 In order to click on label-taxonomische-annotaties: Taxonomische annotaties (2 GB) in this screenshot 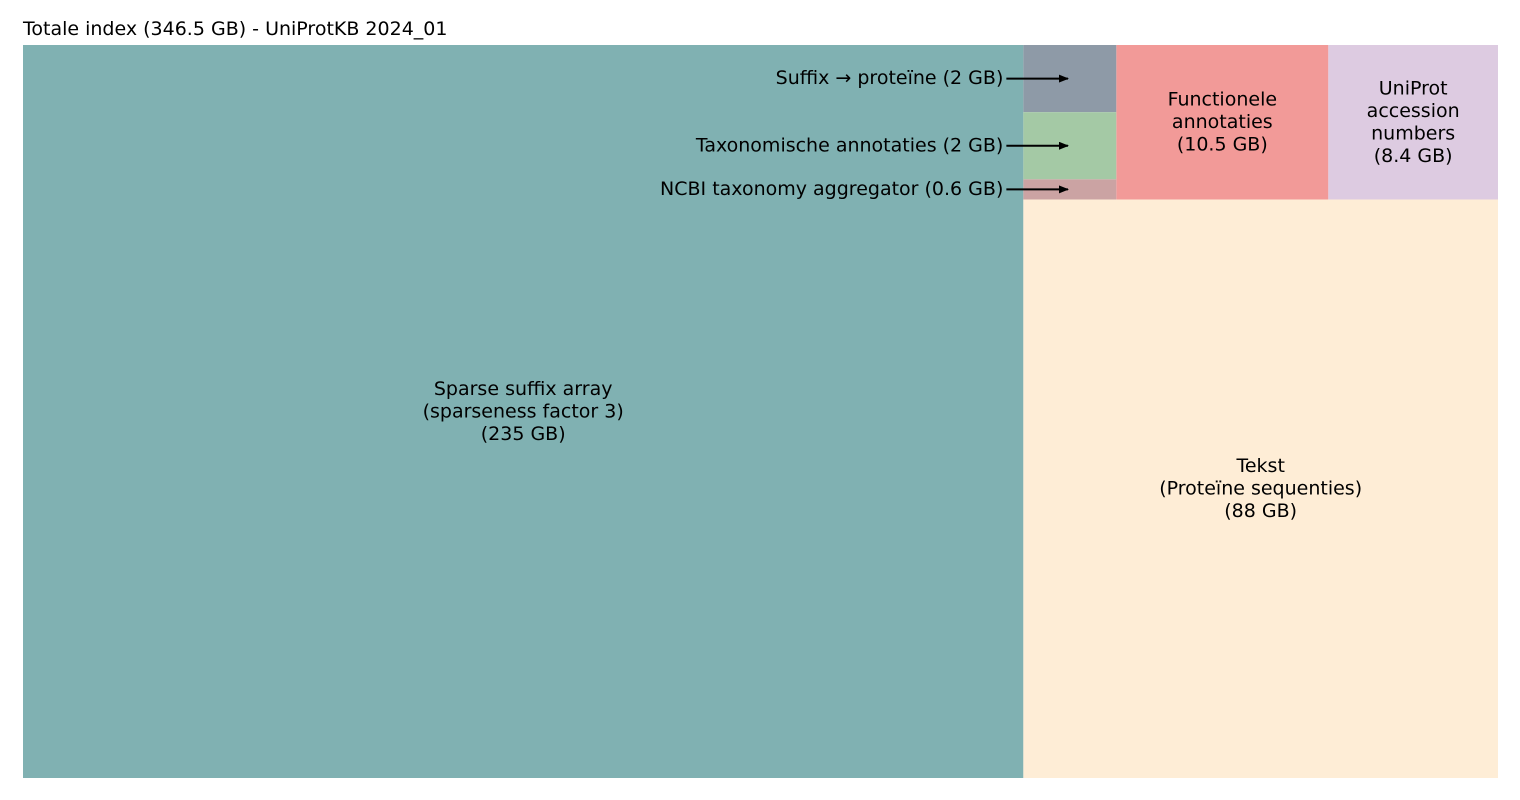, I will do `click(849, 145)`.